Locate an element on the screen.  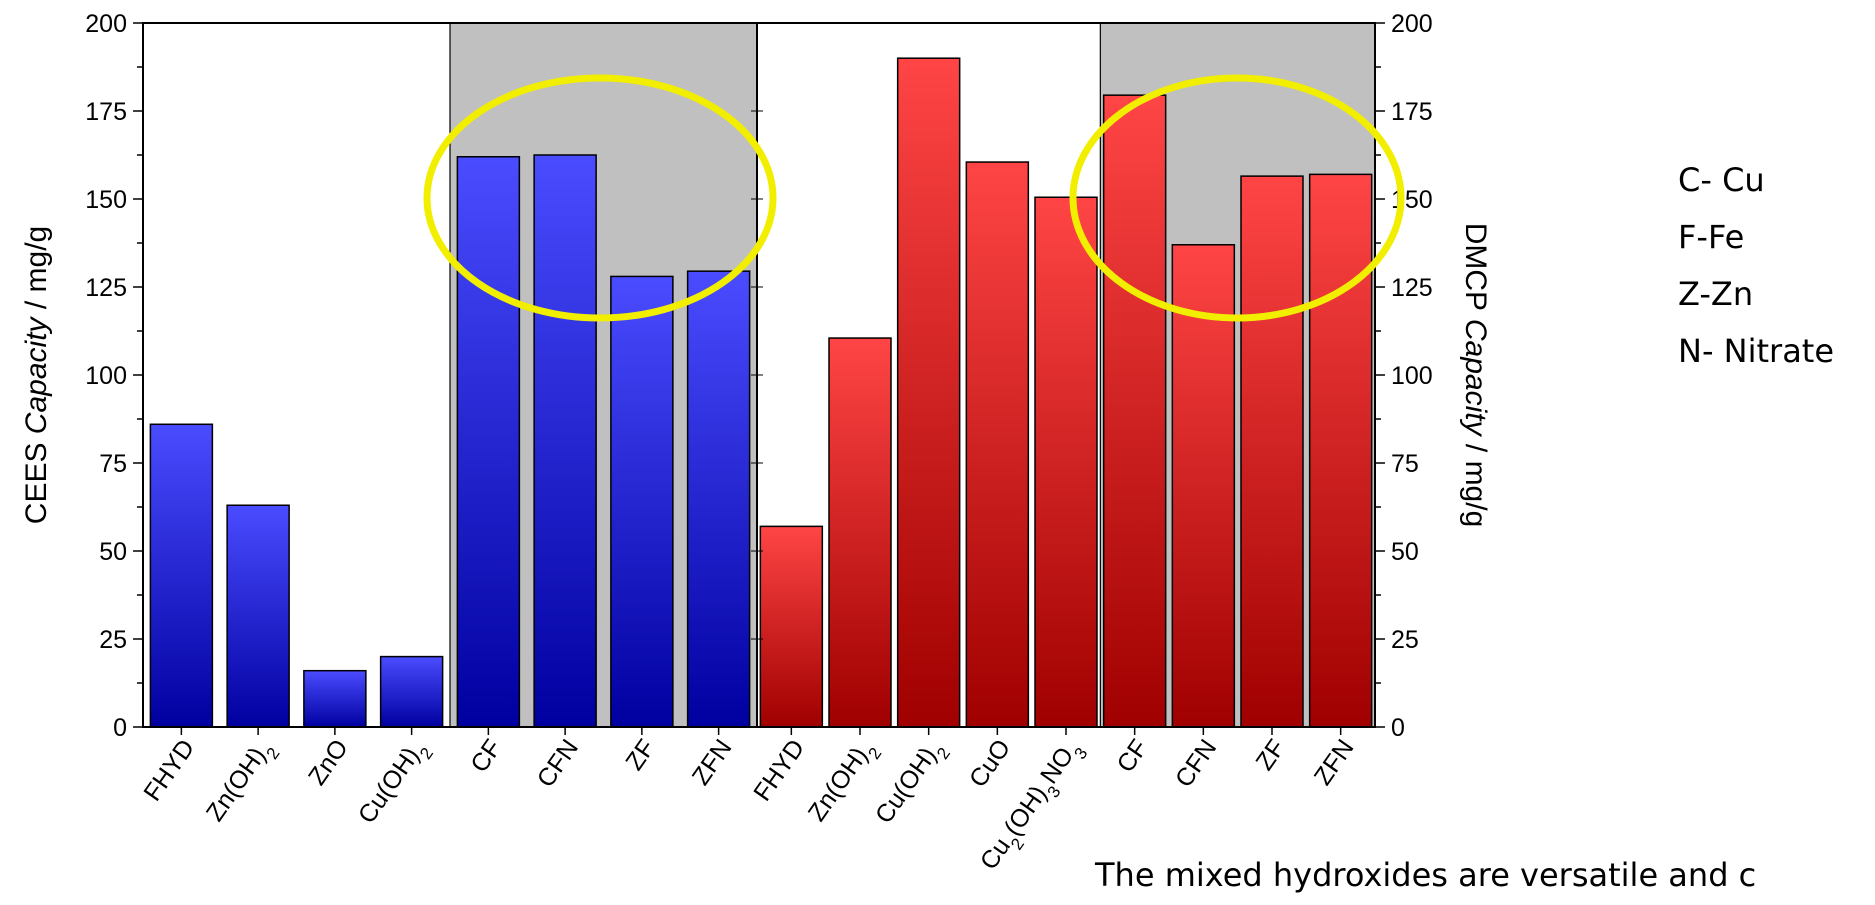
left-tick-label: 175 is located at coordinates (106, 112).